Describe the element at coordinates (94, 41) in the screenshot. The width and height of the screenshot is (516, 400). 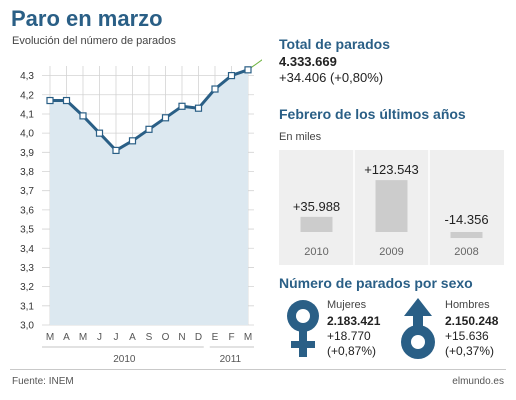
I see `chart-subtitle: Evolución del número de parados` at that location.